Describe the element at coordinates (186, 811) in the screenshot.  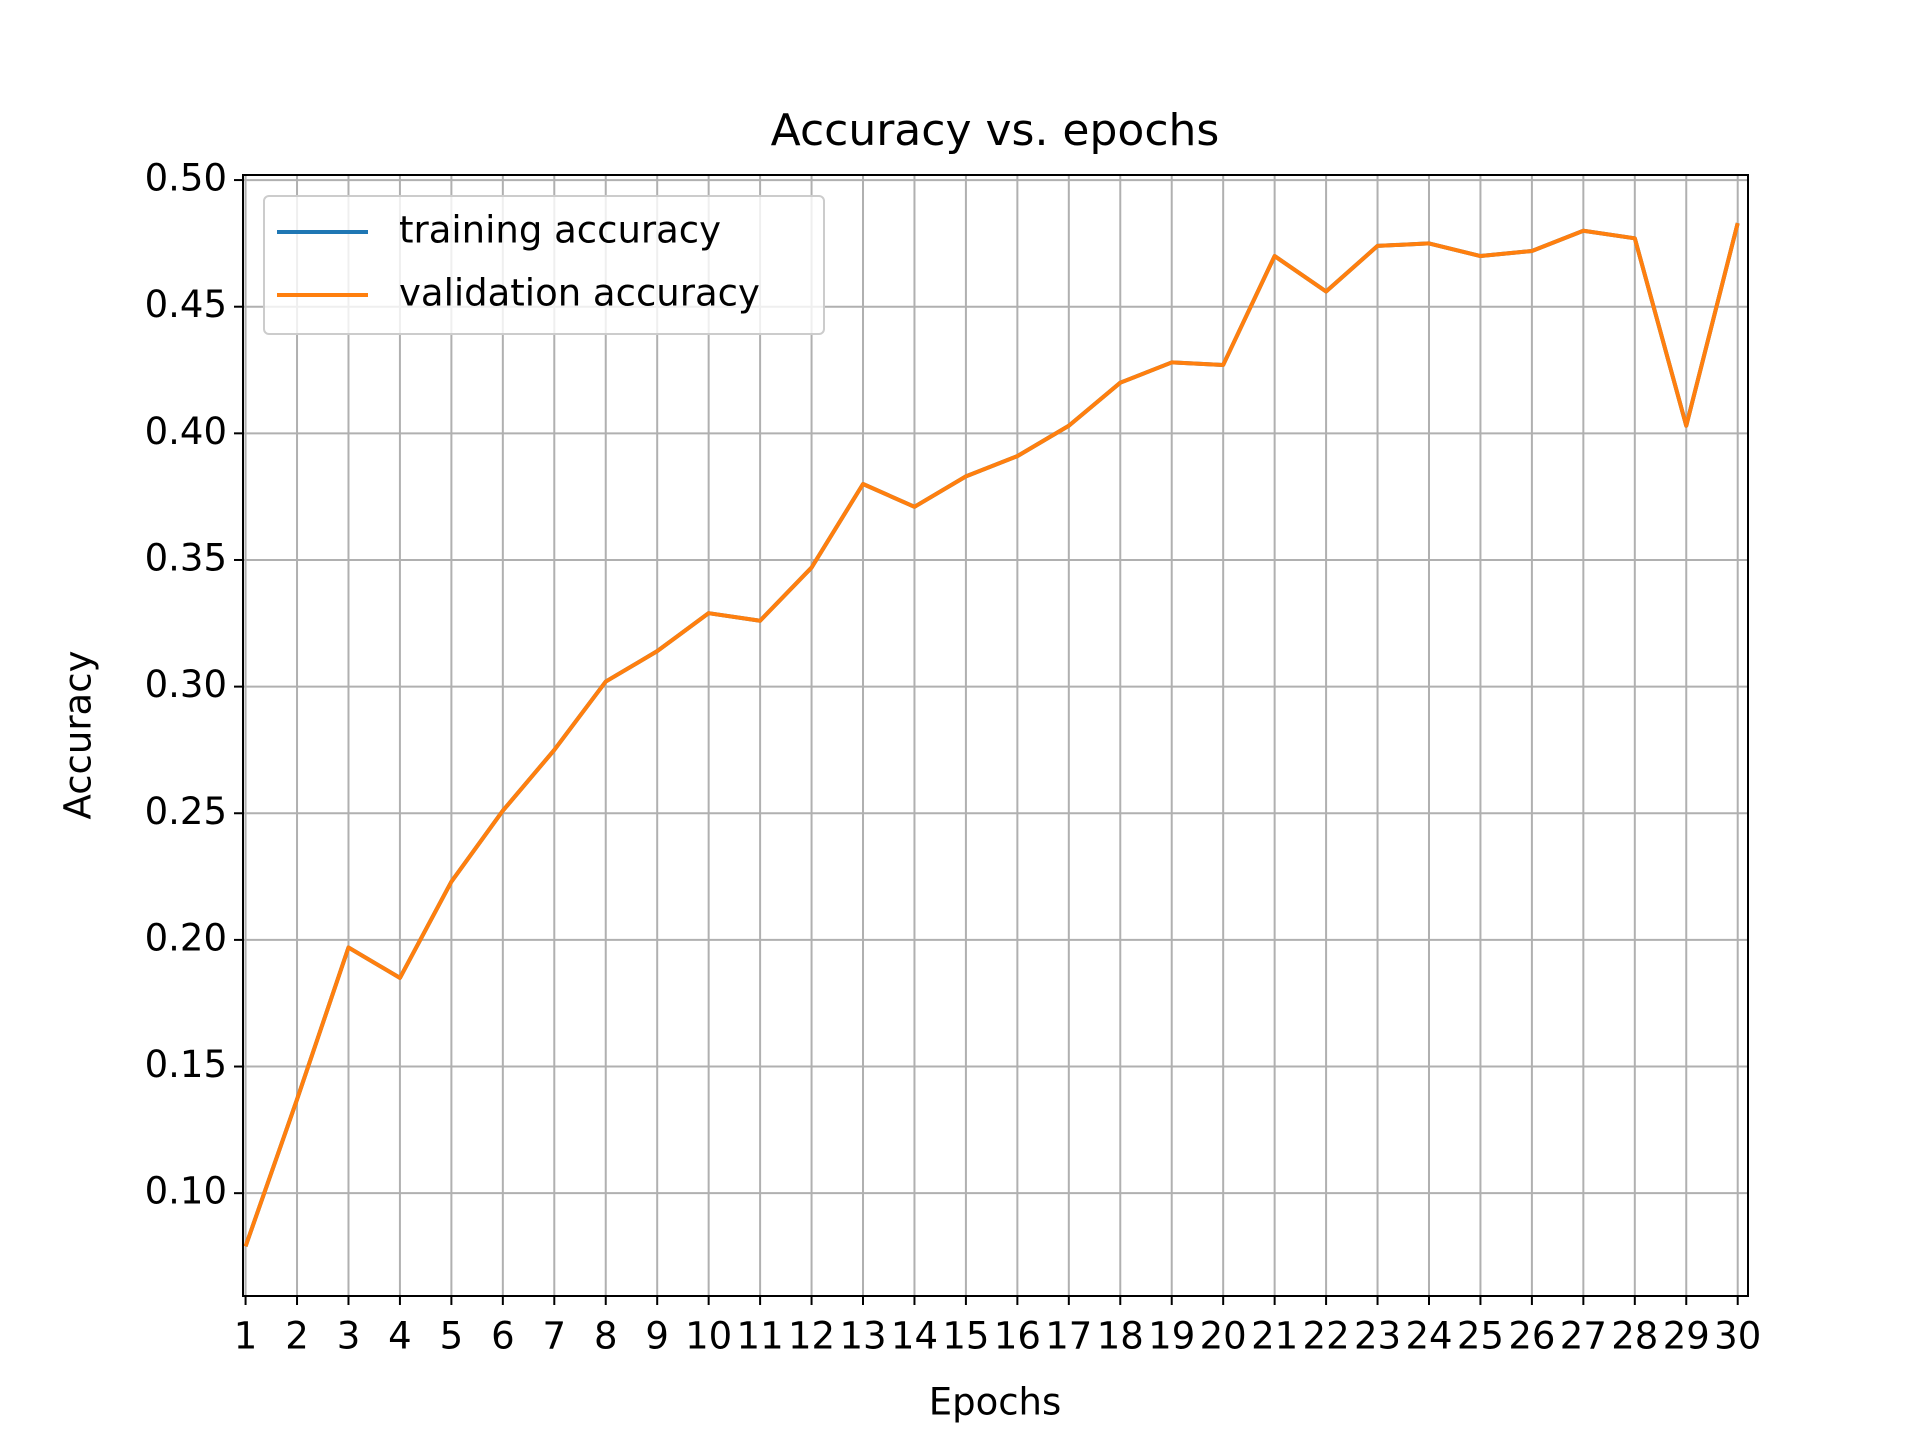
I see `y-tick-label: 0.25` at that location.